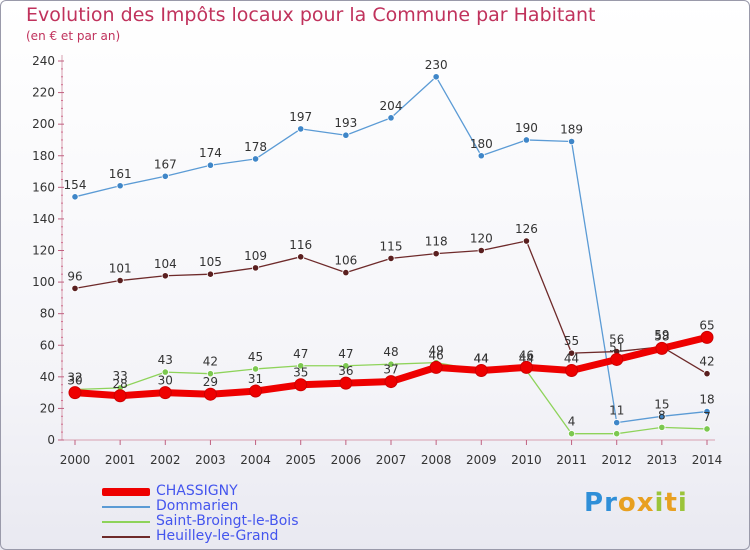 Image resolution: width=750 pixels, height=550 pixels. Describe the element at coordinates (616, 347) in the screenshot. I see `data-label: 51` at that location.